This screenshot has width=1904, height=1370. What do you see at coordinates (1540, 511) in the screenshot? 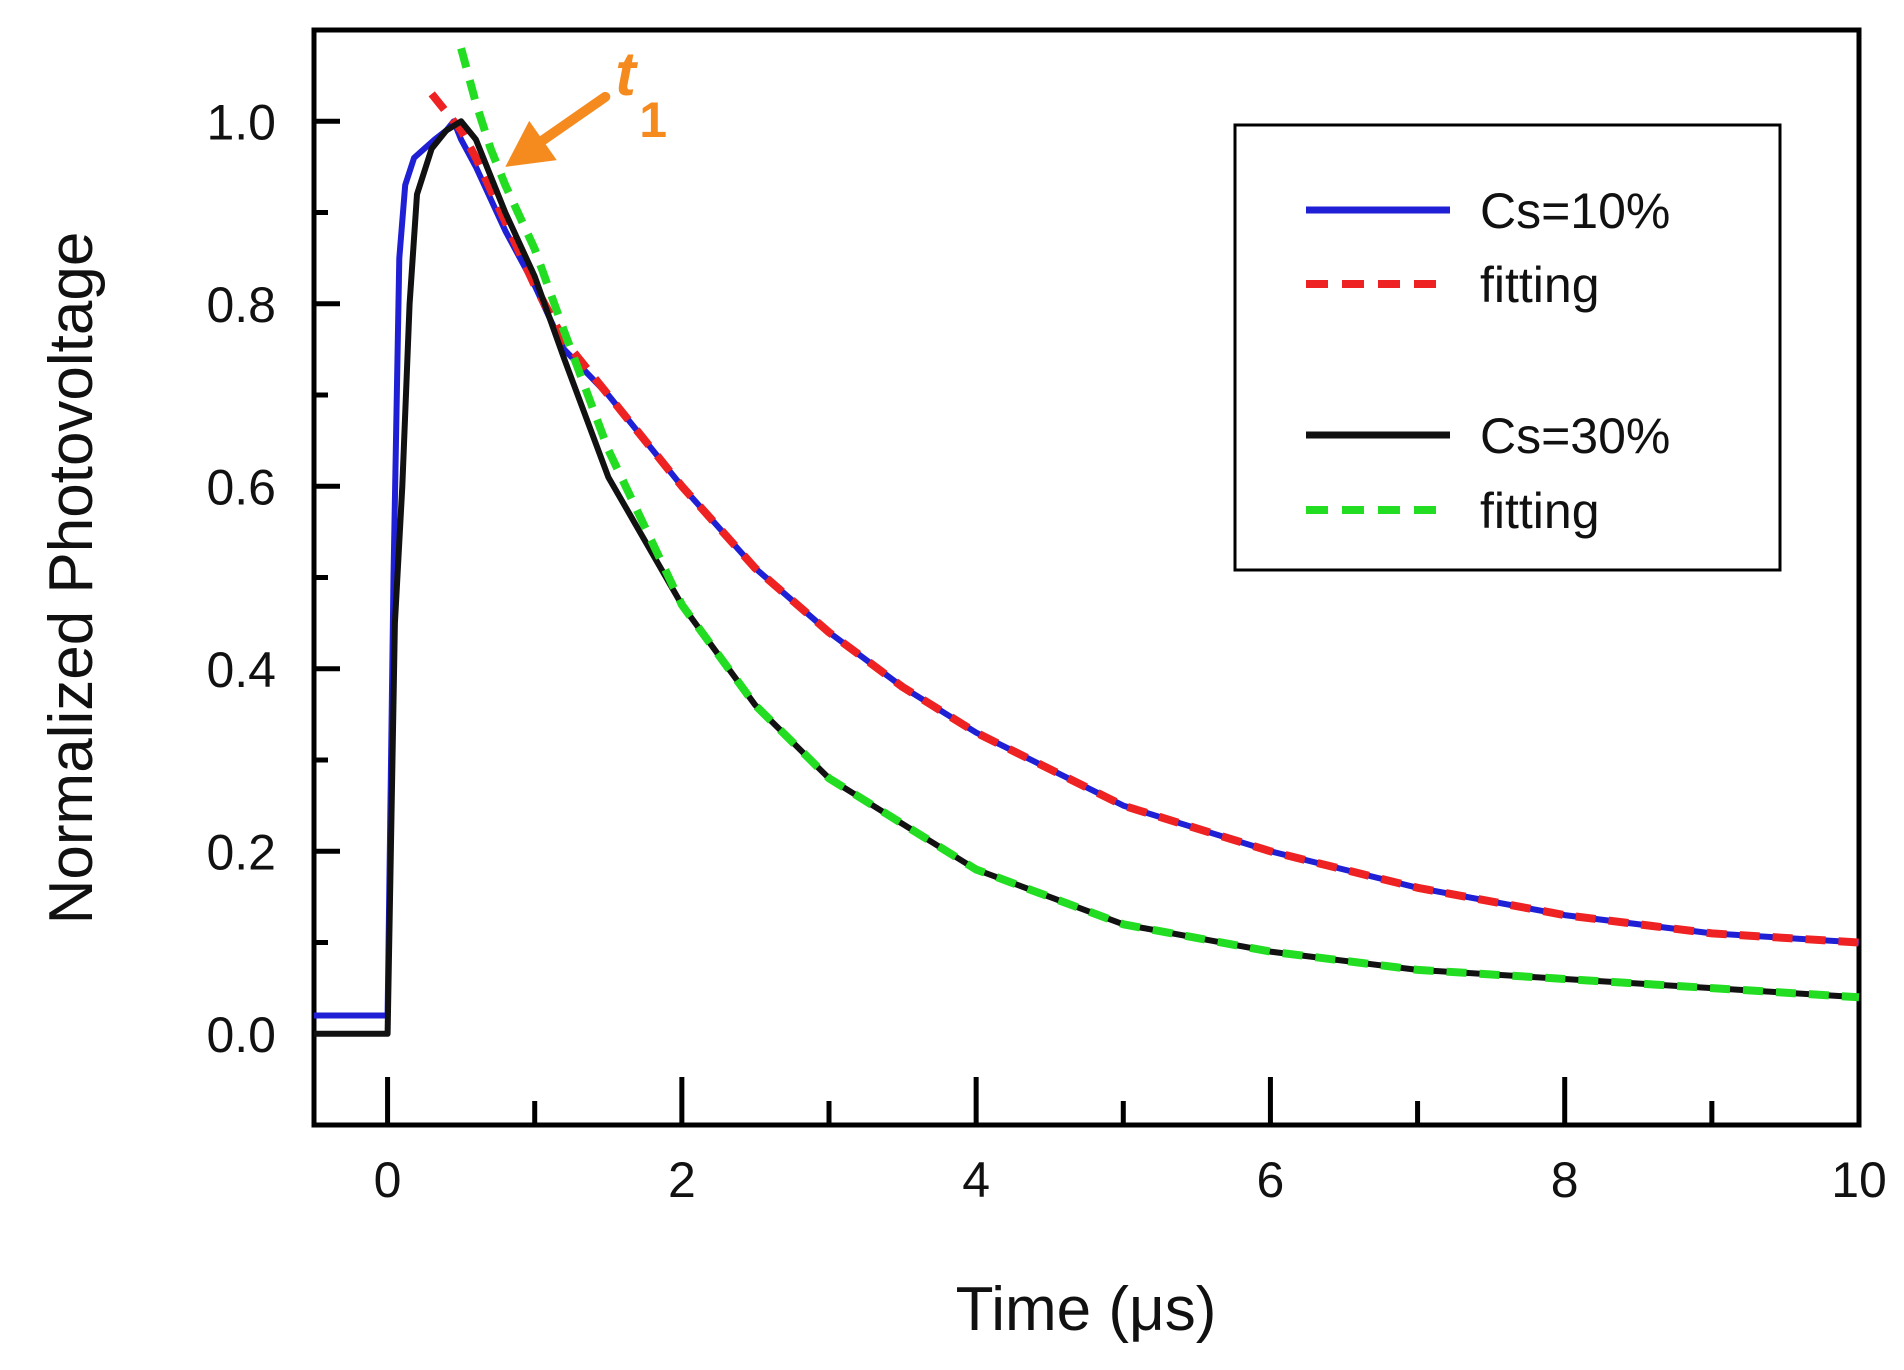
I see `legend-label-fit-green: fitting` at bounding box center [1540, 511].